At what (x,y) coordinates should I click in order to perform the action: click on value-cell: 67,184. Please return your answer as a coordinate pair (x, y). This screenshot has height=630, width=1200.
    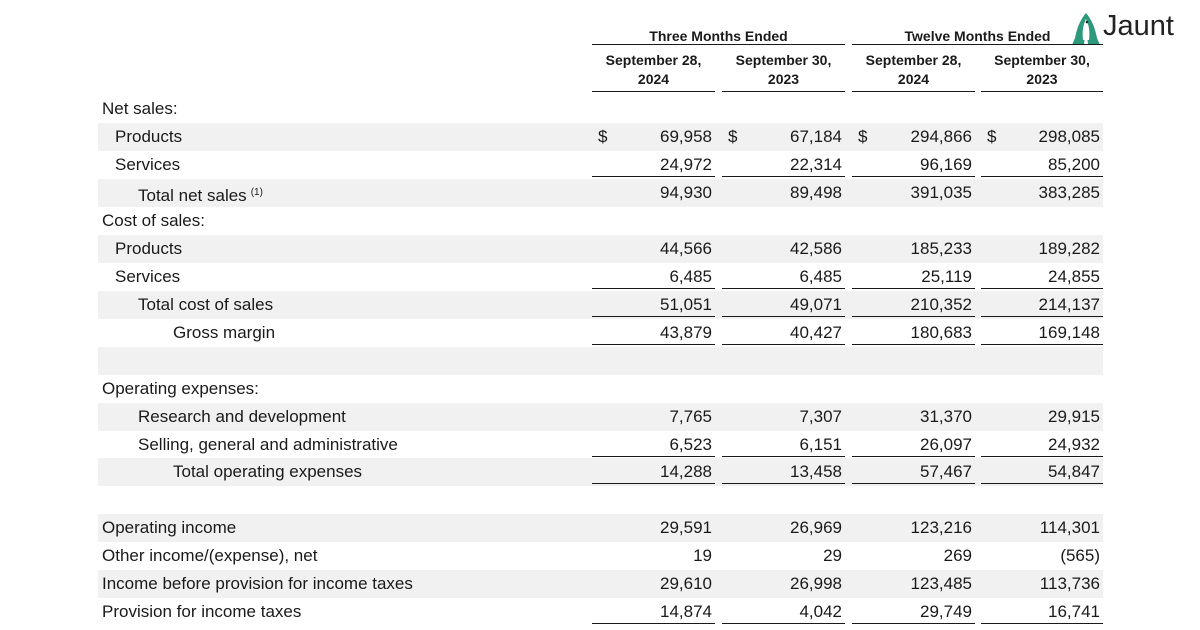
    Looking at the image, I should click on (816, 136).